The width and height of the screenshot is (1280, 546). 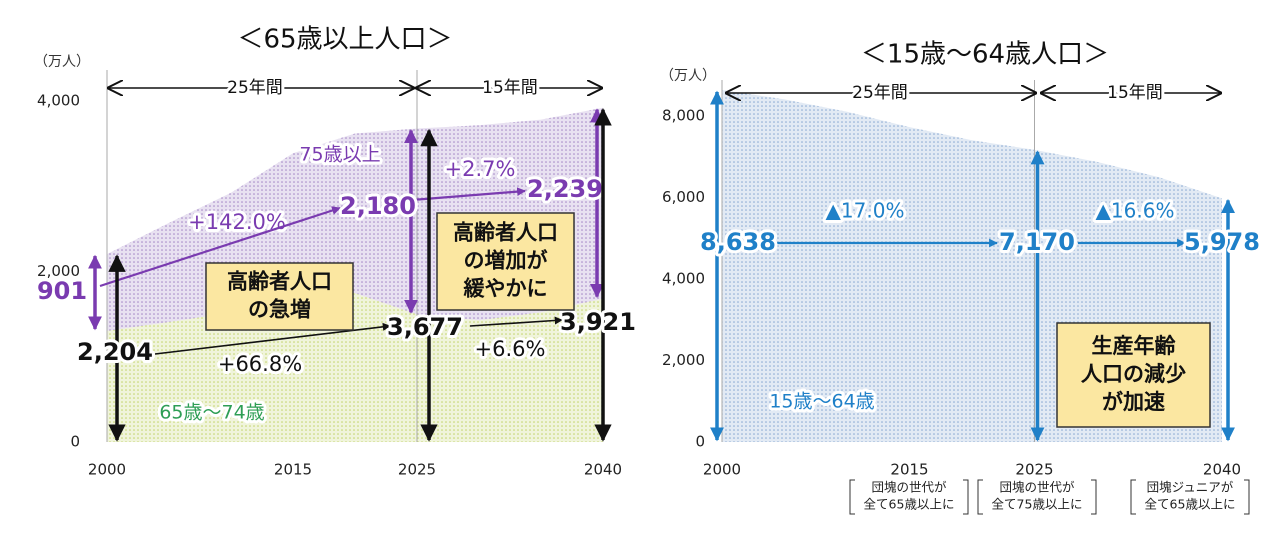 What do you see at coordinates (683, 116) in the screenshot?
I see `y-tick-label: 8,000` at bounding box center [683, 116].